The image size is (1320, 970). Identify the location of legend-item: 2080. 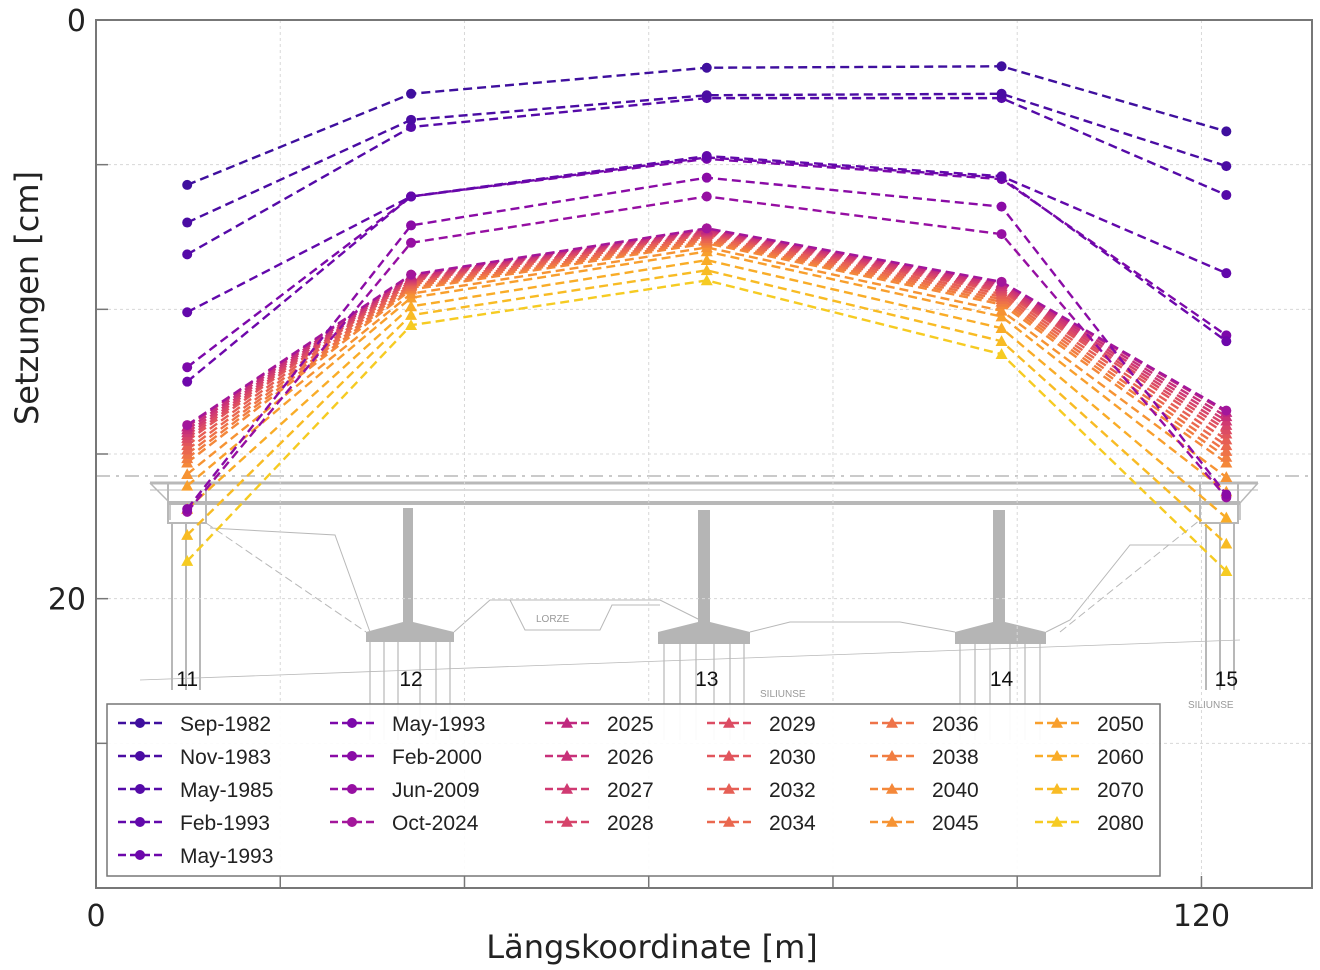
(1089, 823).